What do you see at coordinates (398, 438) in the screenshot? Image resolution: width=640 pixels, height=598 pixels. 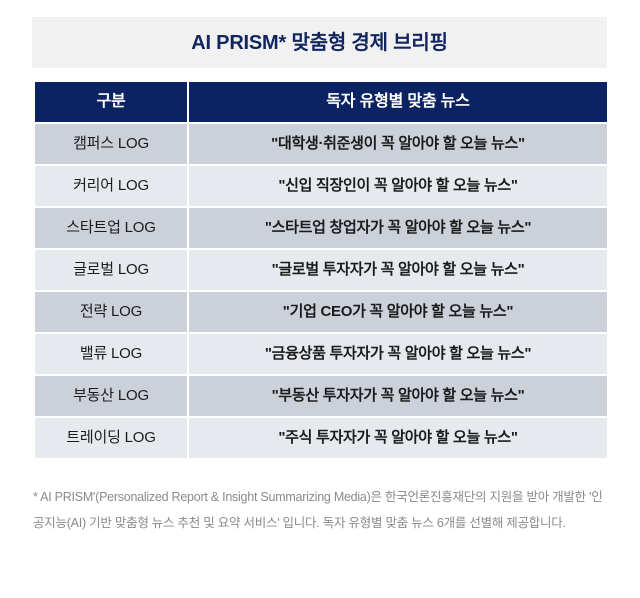 I see `cell-news: "주식 투자자가 꼭 알아야 할 오늘 뉴스"` at bounding box center [398, 438].